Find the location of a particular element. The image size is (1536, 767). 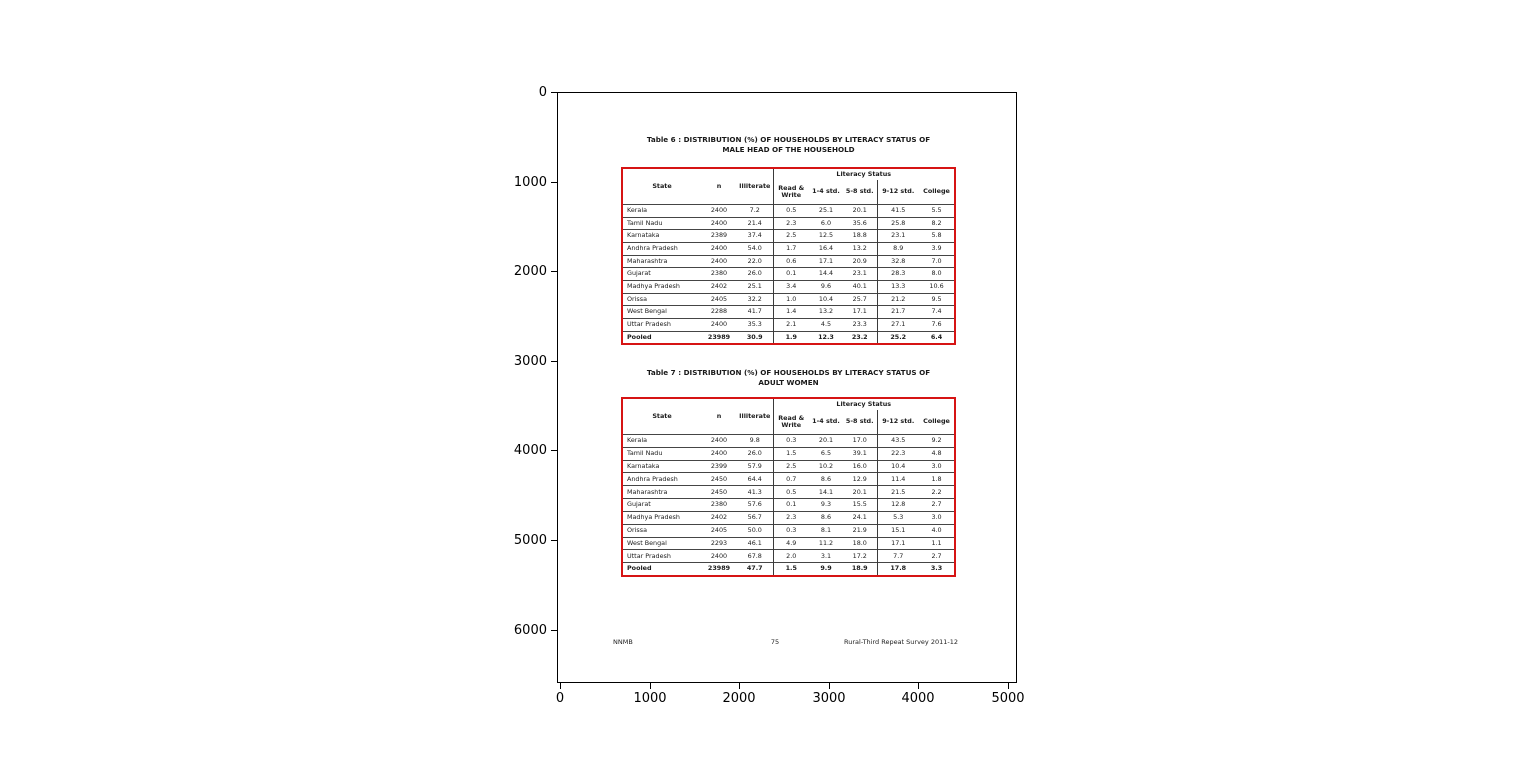

column-header: State is located at coordinates (662, 185).